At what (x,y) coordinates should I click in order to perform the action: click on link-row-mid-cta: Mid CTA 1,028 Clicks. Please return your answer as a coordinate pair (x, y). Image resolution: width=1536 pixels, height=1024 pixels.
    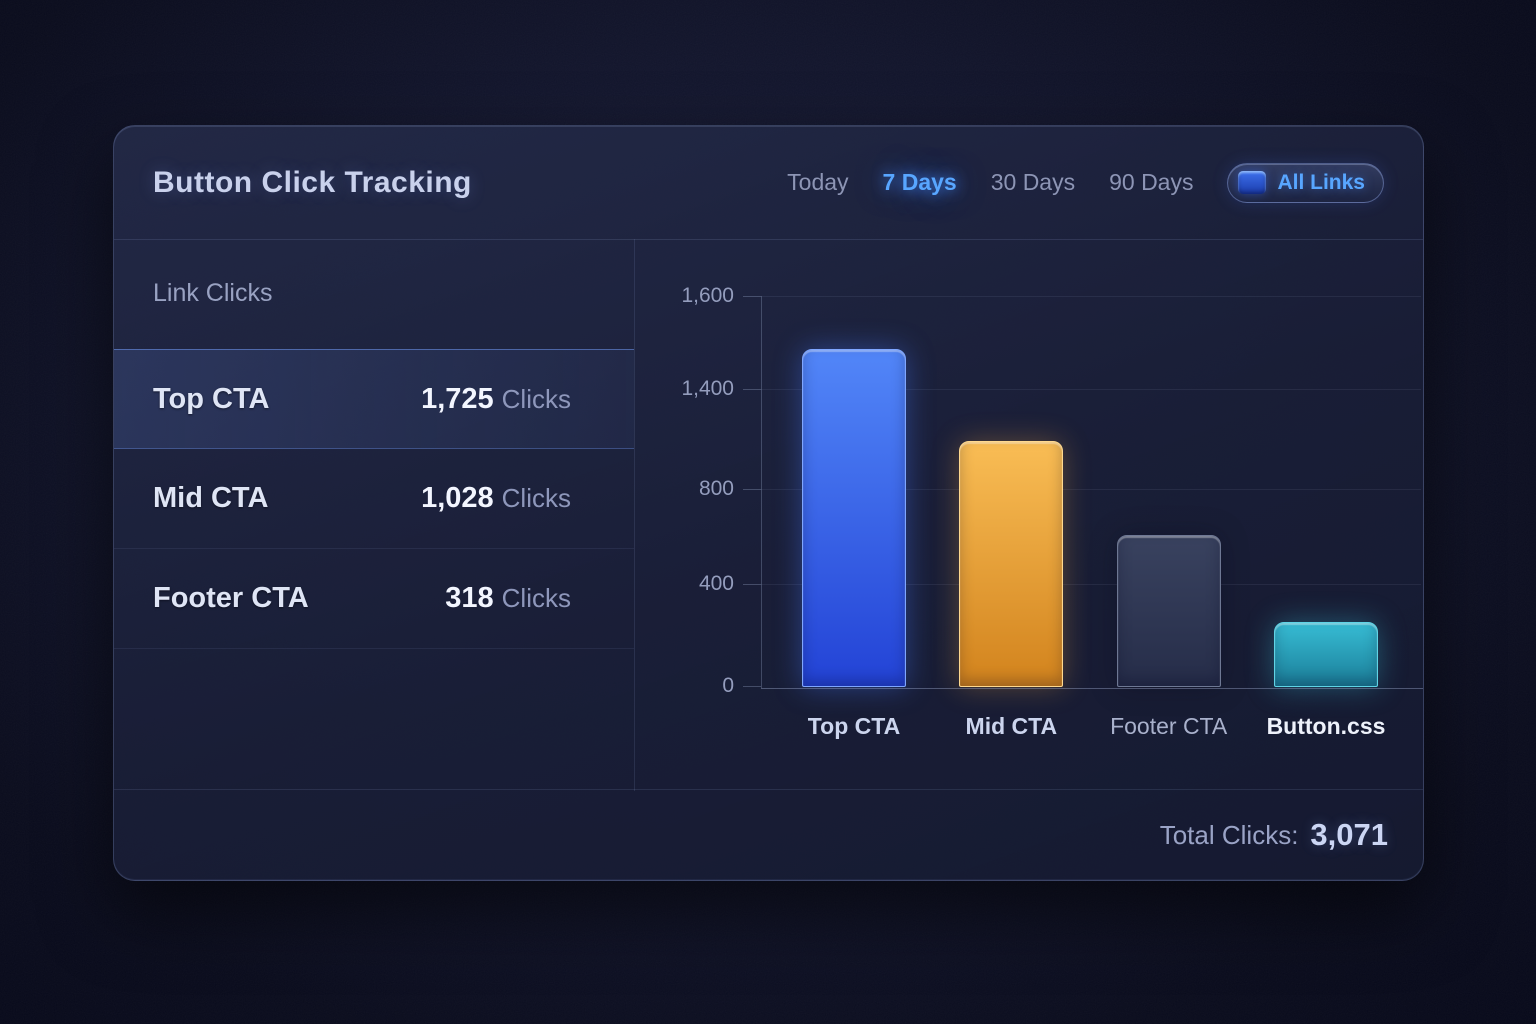
    Looking at the image, I should click on (374, 499).